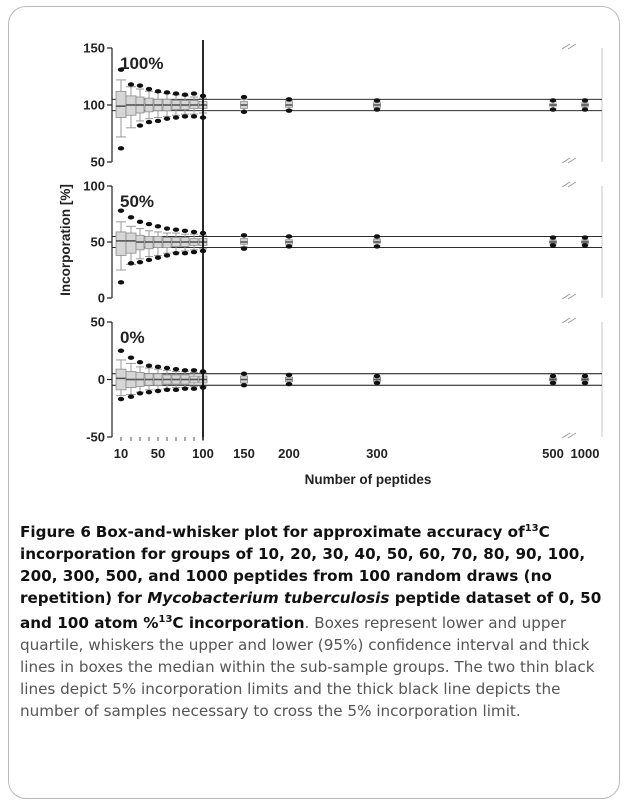 This screenshot has height=805, width=628. What do you see at coordinates (65, 240) in the screenshot?
I see `y-axis-label: Incorporation [%]` at bounding box center [65, 240].